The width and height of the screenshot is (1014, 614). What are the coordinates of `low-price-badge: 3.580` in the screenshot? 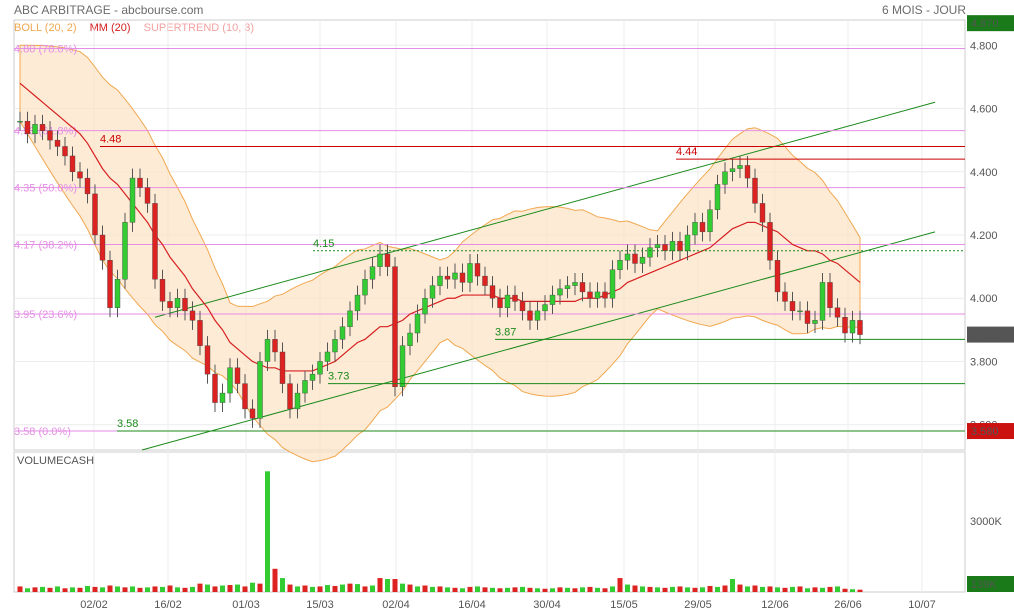 It's located at (985, 432).